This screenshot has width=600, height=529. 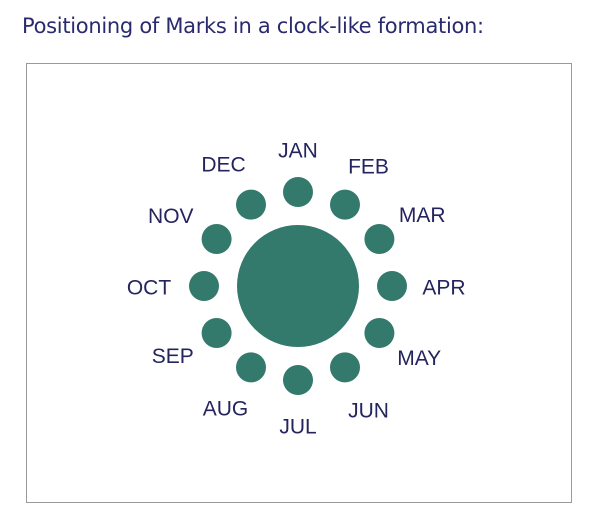 I want to click on center-mark, so click(x=298, y=286).